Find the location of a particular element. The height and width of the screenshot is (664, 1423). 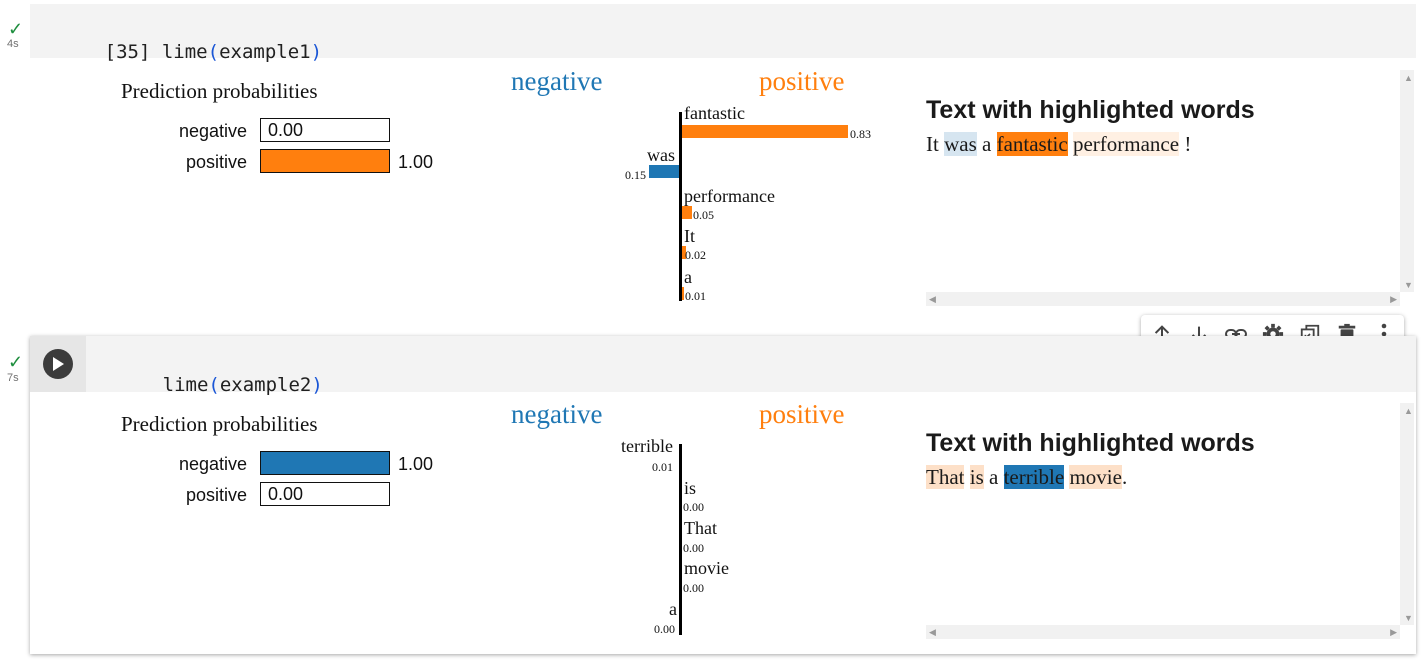

feature-value: 0.05 is located at coordinates (703, 215).